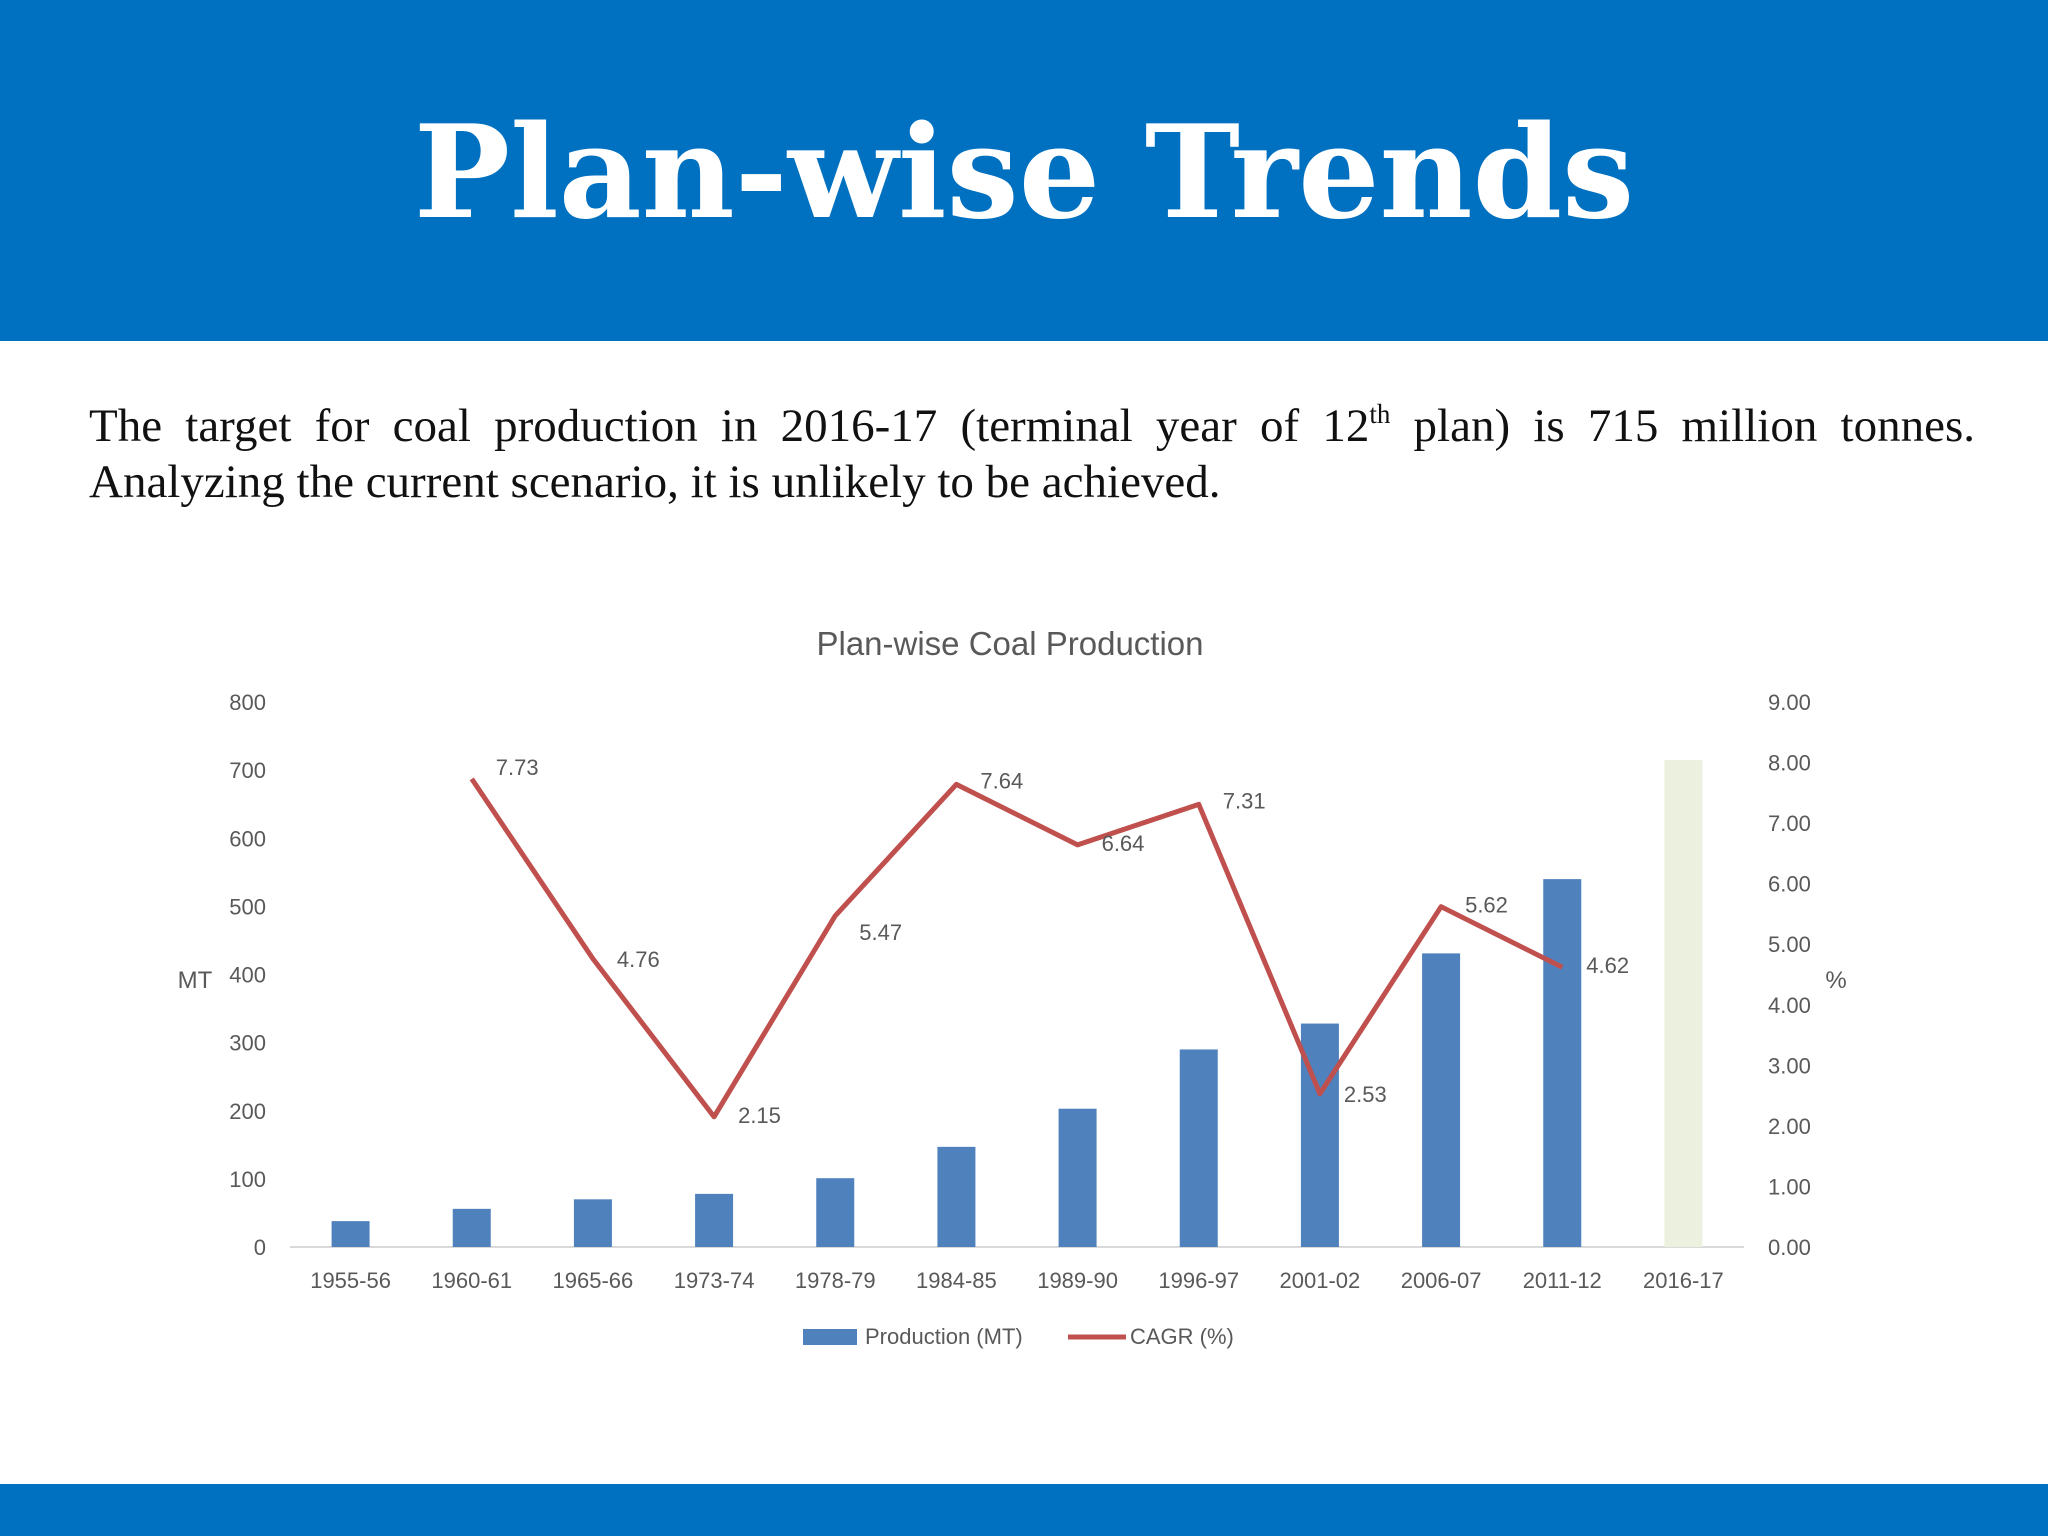 Image resolution: width=2048 pixels, height=1536 pixels. Describe the element at coordinates (1789, 1005) in the screenshot. I see `right-tick-label: 4.00` at that location.